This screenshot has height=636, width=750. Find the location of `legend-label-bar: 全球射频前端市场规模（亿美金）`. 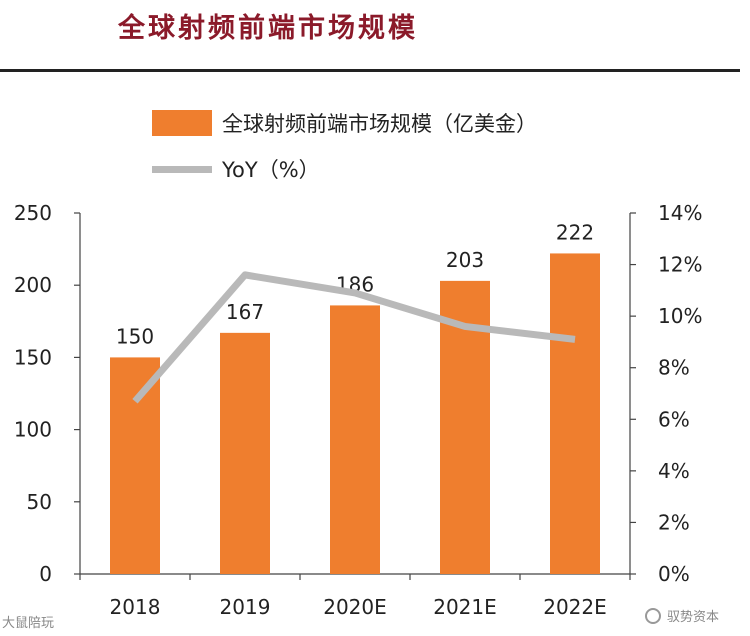

legend-label-bar: 全球射频前端市场规模（亿美金） is located at coordinates (379, 124).